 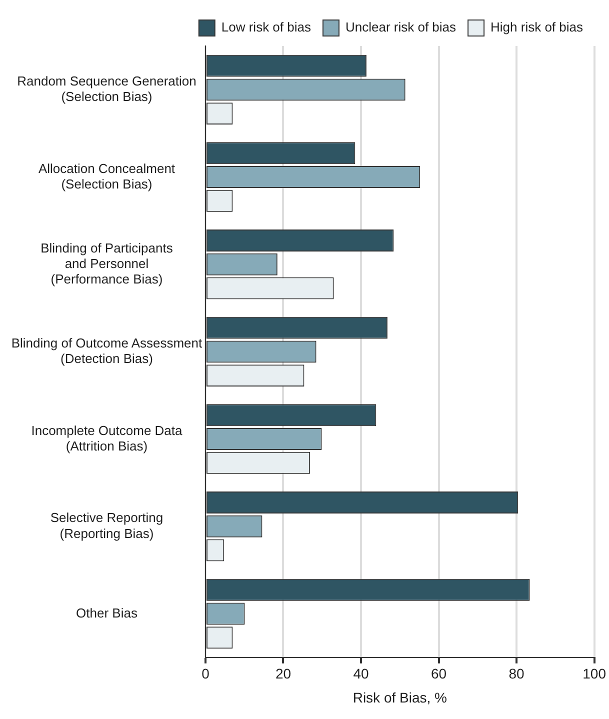 What do you see at coordinates (361, 674) in the screenshot?
I see `x-tick-label: 40` at bounding box center [361, 674].